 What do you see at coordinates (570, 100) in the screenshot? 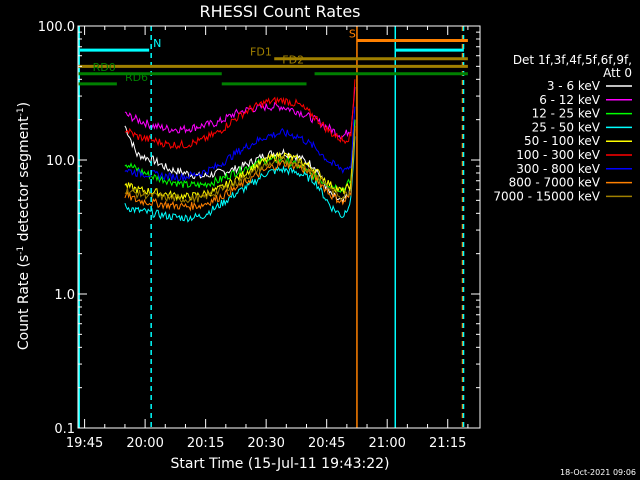
I see `legend-label-1: 6 - 12 keV` at bounding box center [570, 100].